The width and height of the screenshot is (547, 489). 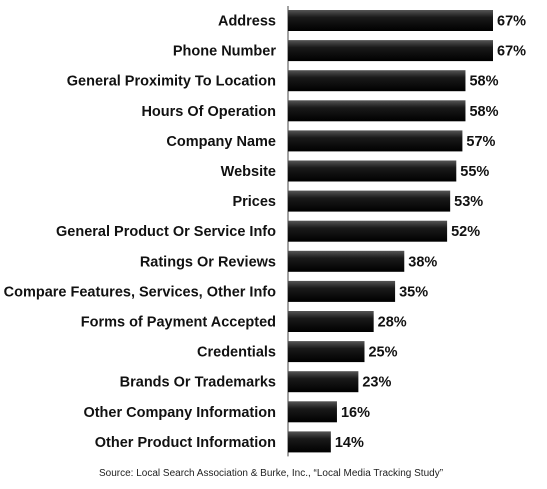 What do you see at coordinates (369, 201) in the screenshot?
I see `bar-prices` at bounding box center [369, 201].